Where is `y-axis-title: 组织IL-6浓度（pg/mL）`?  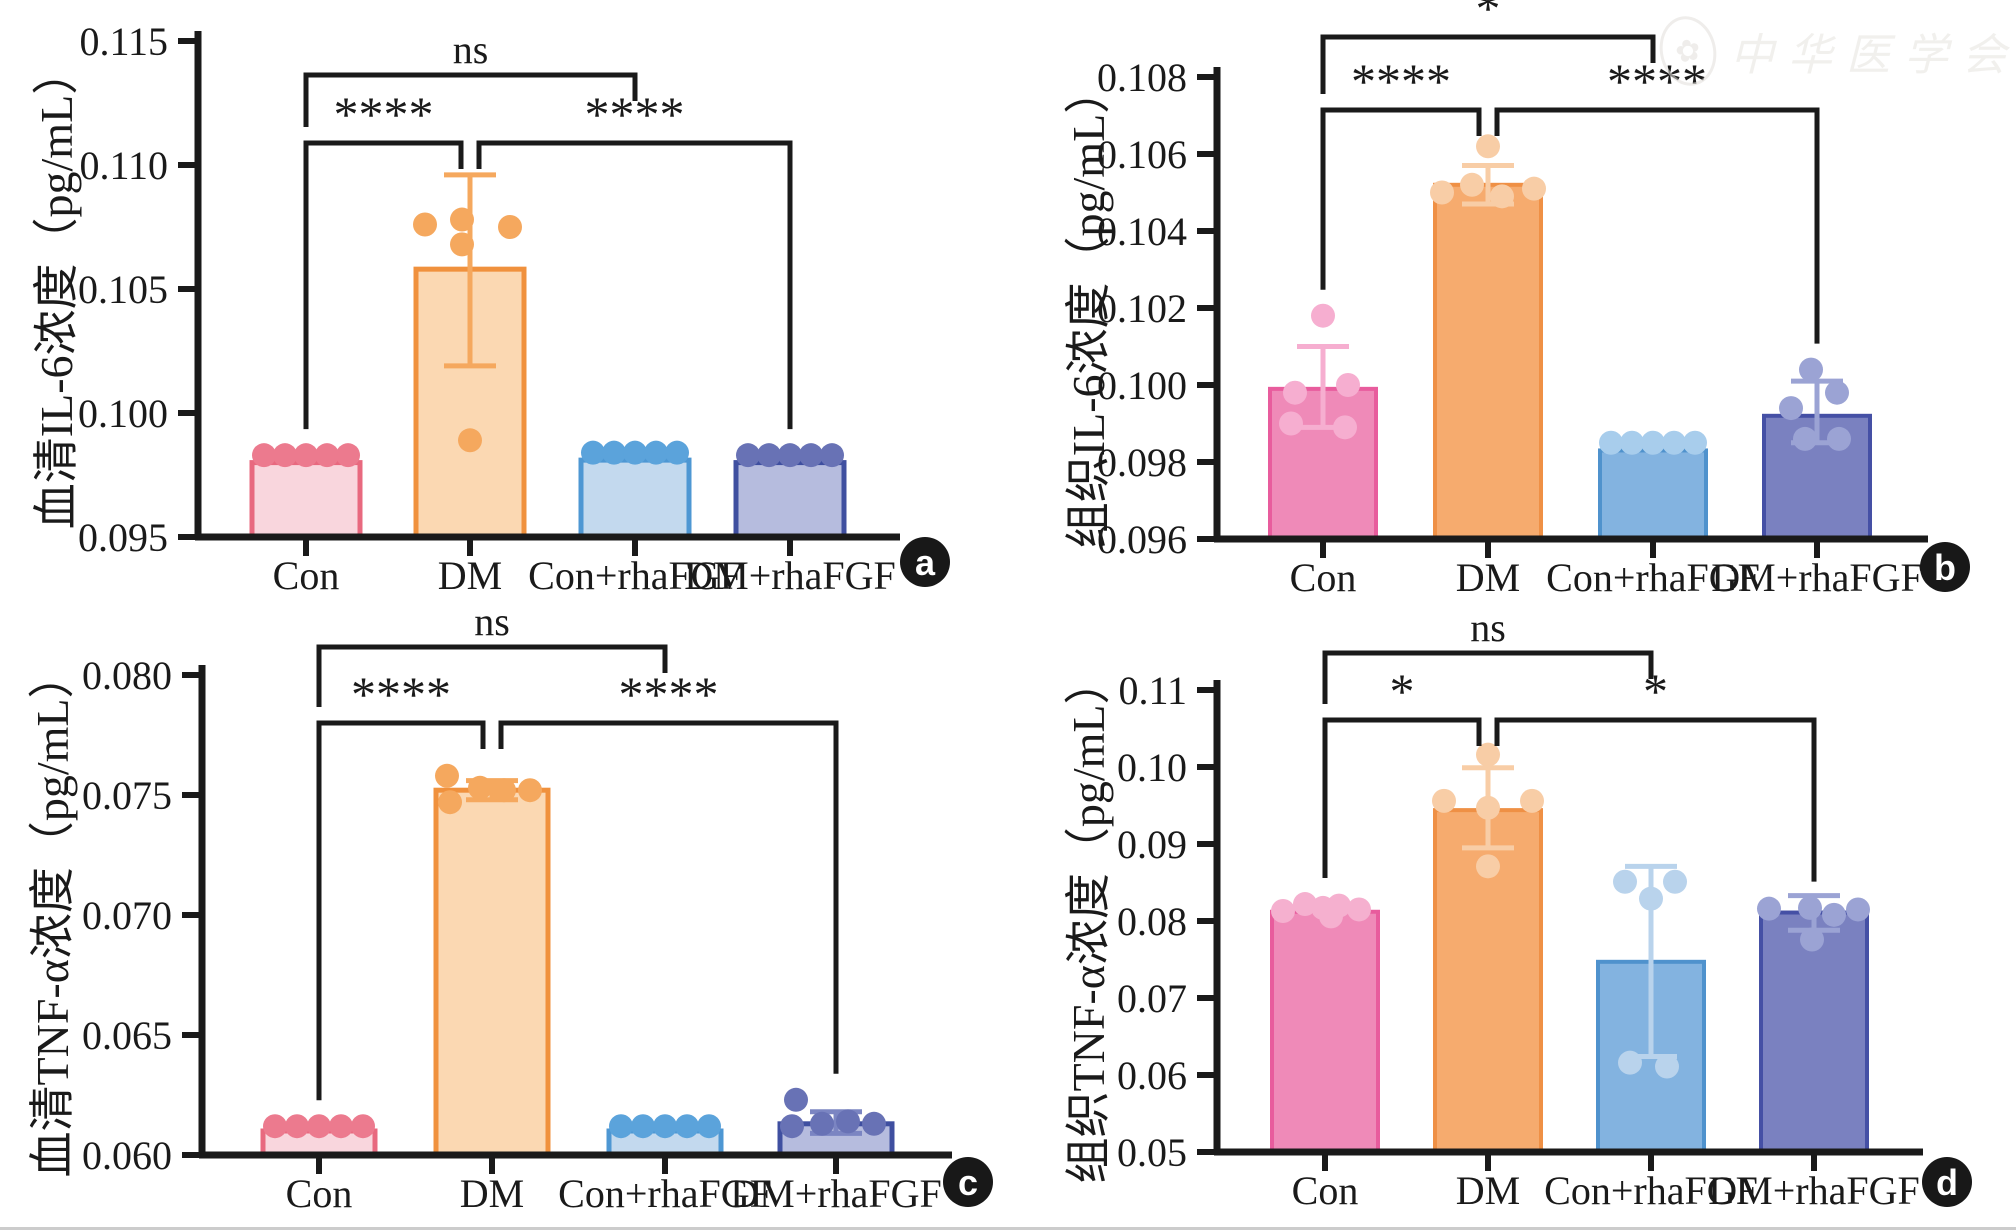 y-axis-title: 组织IL-6浓度（pg/mL） is located at coordinates (1088, 308).